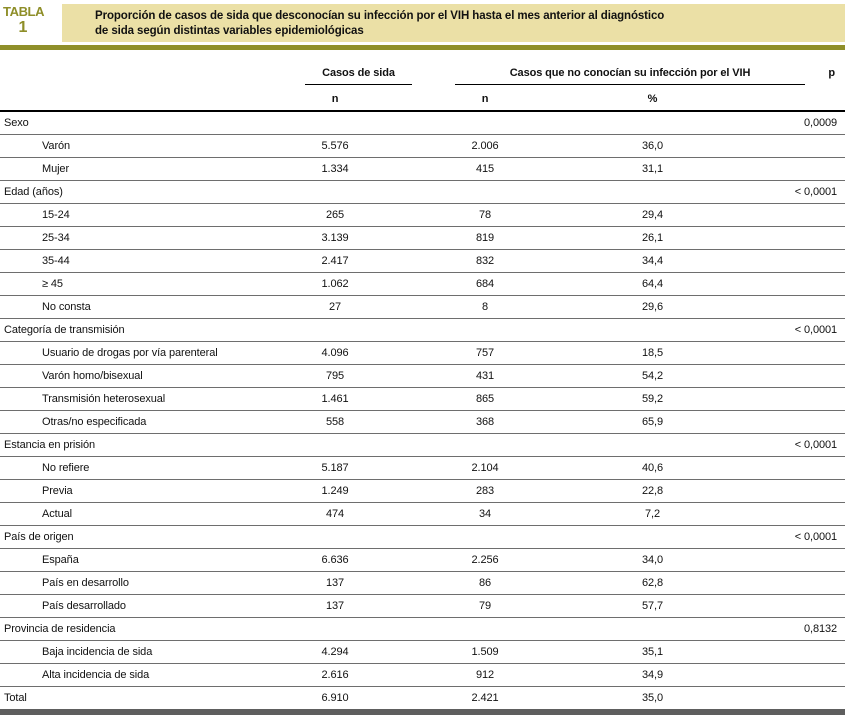 The image size is (851, 719). Describe the element at coordinates (820, 628) in the screenshot. I see `p-value-cell: 0,8132` at that location.